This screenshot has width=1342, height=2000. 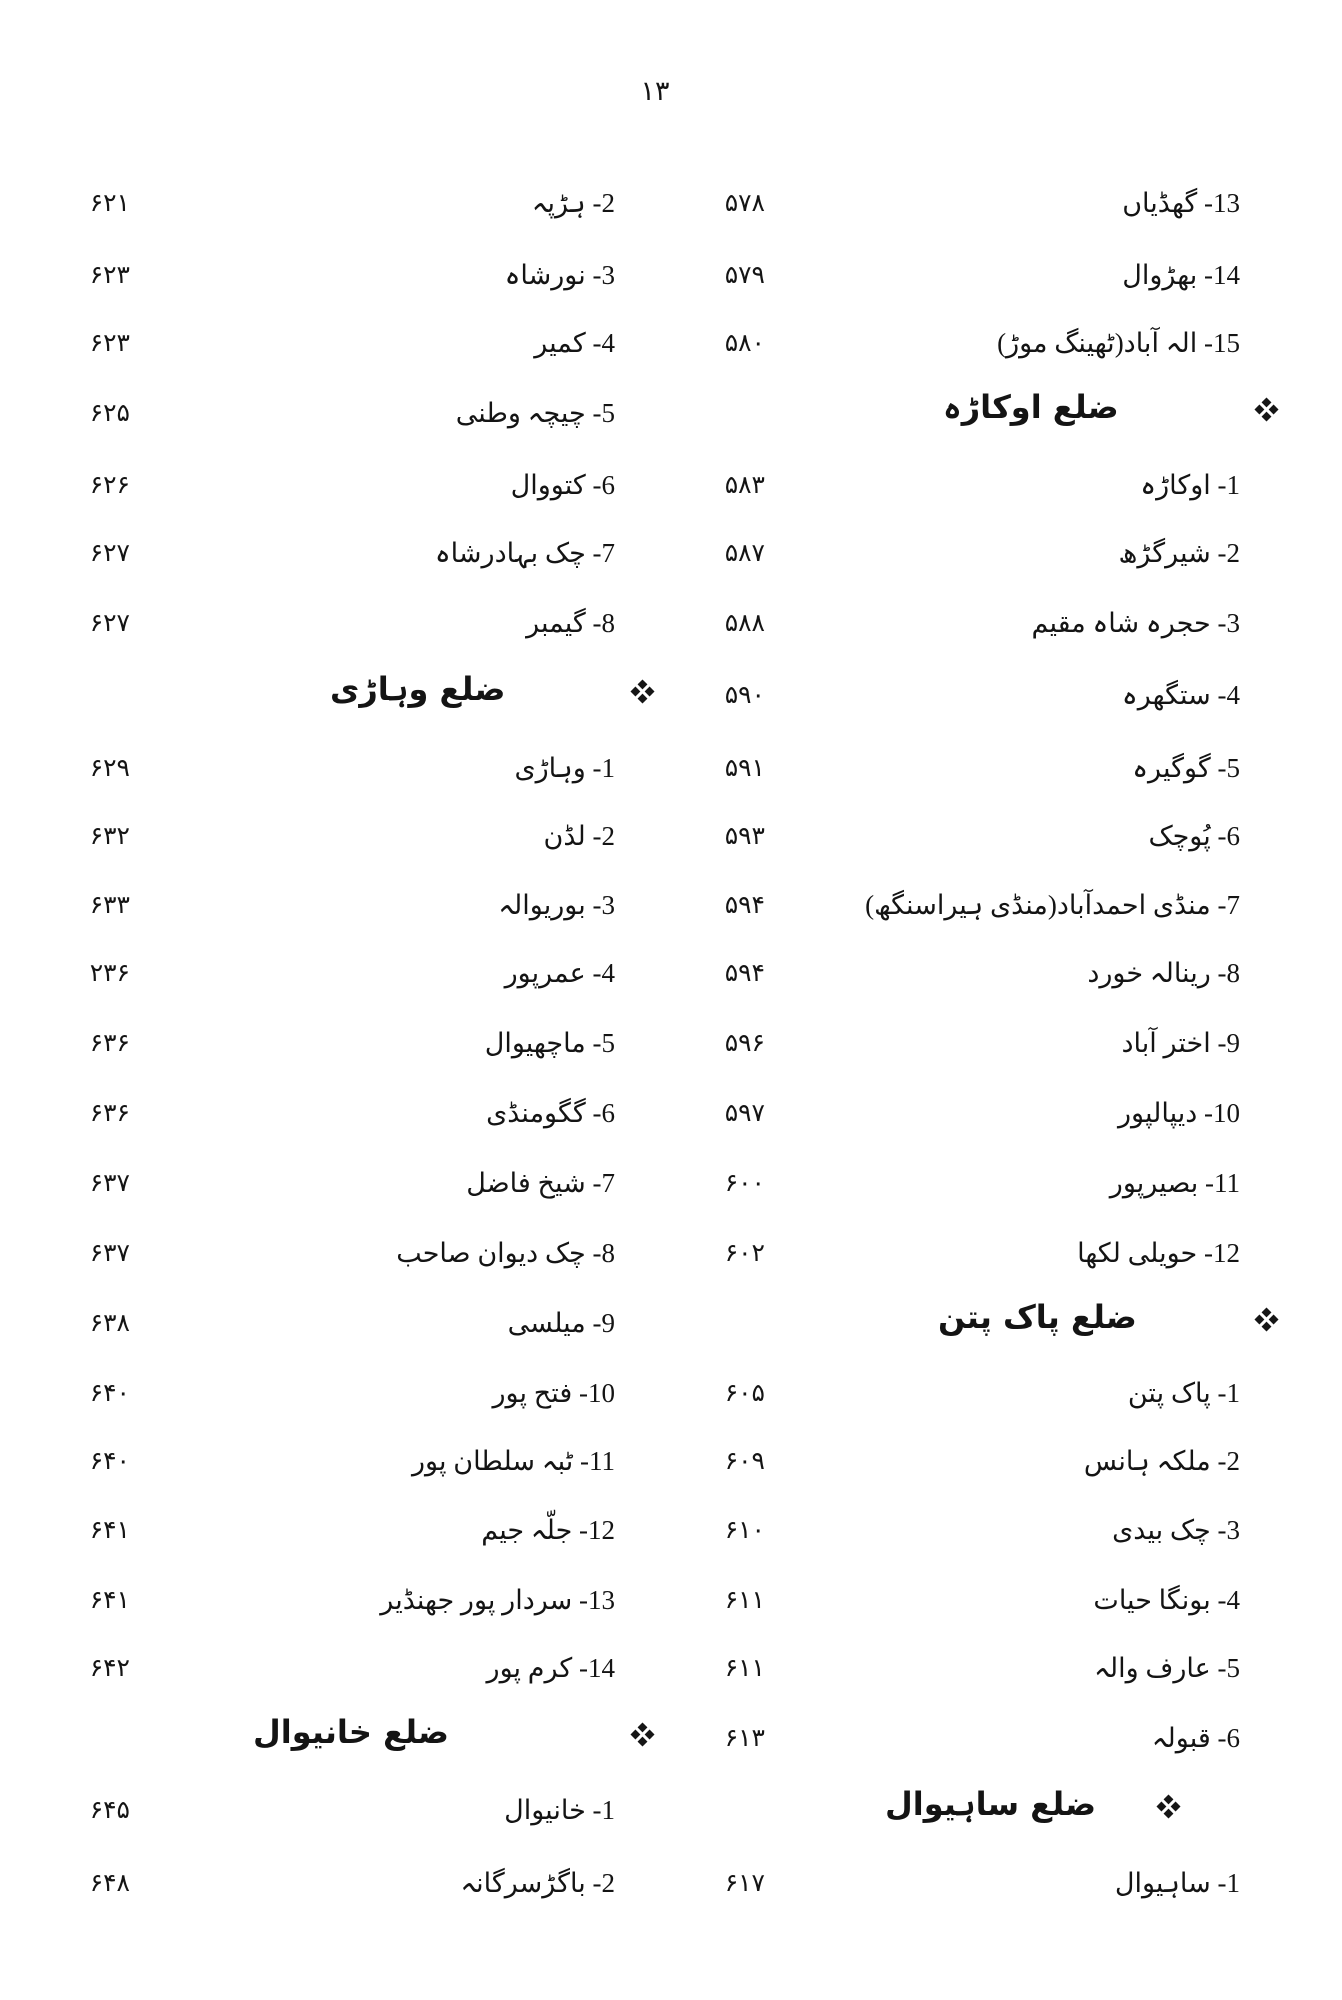 What do you see at coordinates (671, 1742) in the screenshot?
I see `table-row: ضلع خانیوال ۶۱۳ 6- قبولہ` at bounding box center [671, 1742].